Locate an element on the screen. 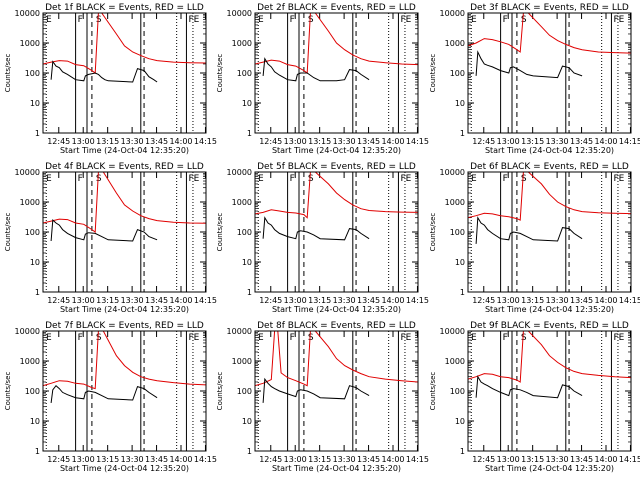 This screenshot has width=640, height=480. panel-title: Det 8f BLACK = Events, RED = LLD is located at coordinates (336, 326).